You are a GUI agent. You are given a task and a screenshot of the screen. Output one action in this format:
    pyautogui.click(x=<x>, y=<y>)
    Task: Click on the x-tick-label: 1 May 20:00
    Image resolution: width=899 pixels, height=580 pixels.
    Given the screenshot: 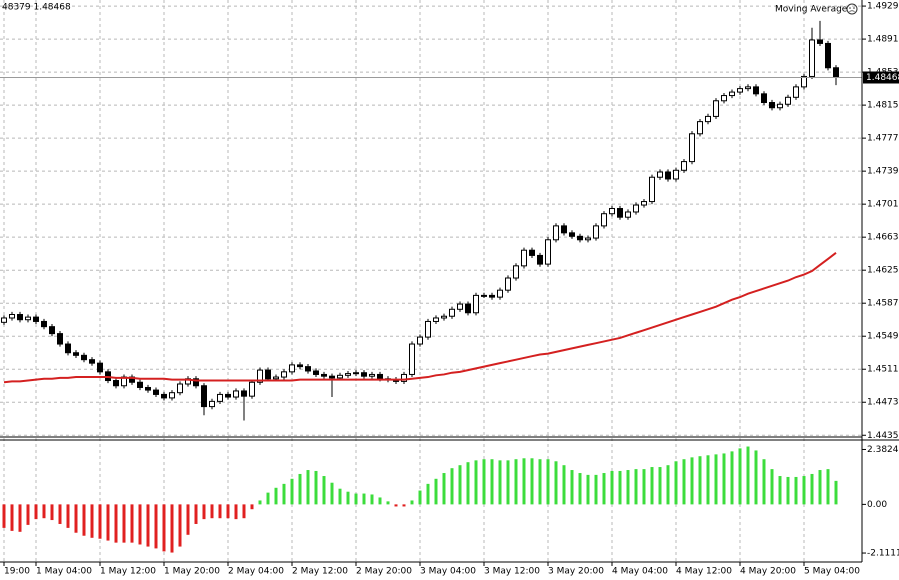 What is the action you would take?
    pyautogui.click(x=192, y=572)
    